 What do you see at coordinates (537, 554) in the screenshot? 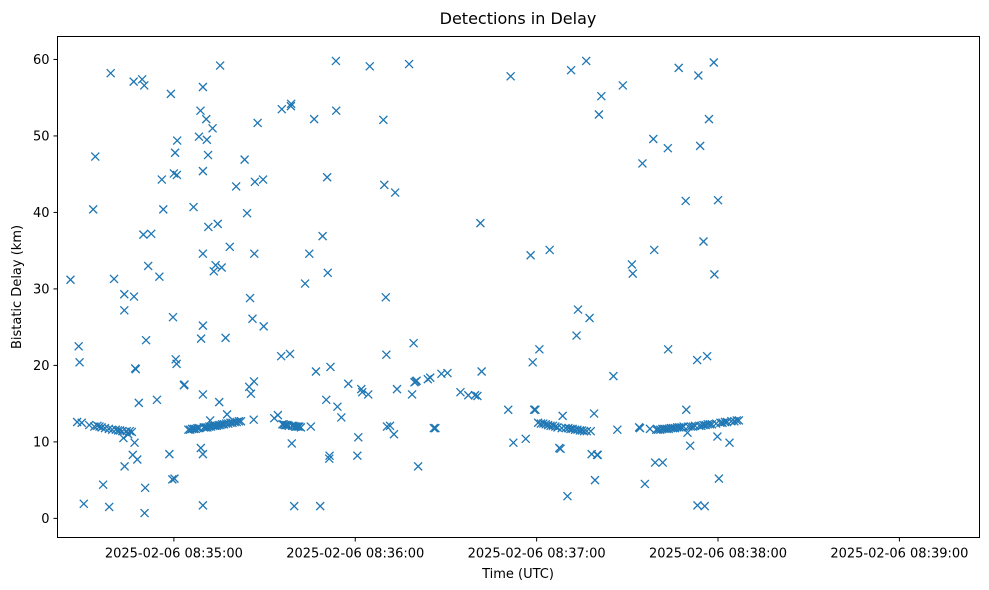
I see `x-tick-label: 2025-02-06 08:37:00` at bounding box center [537, 554].